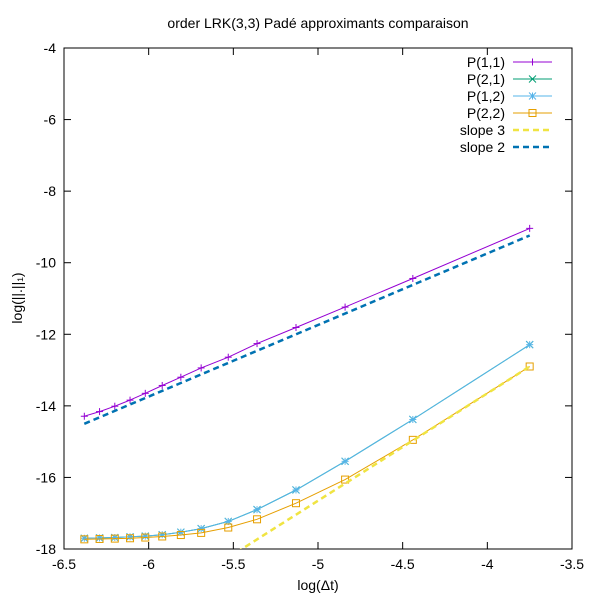  Describe the element at coordinates (46, 334) in the screenshot. I see `y-tick-label: -12` at that location.